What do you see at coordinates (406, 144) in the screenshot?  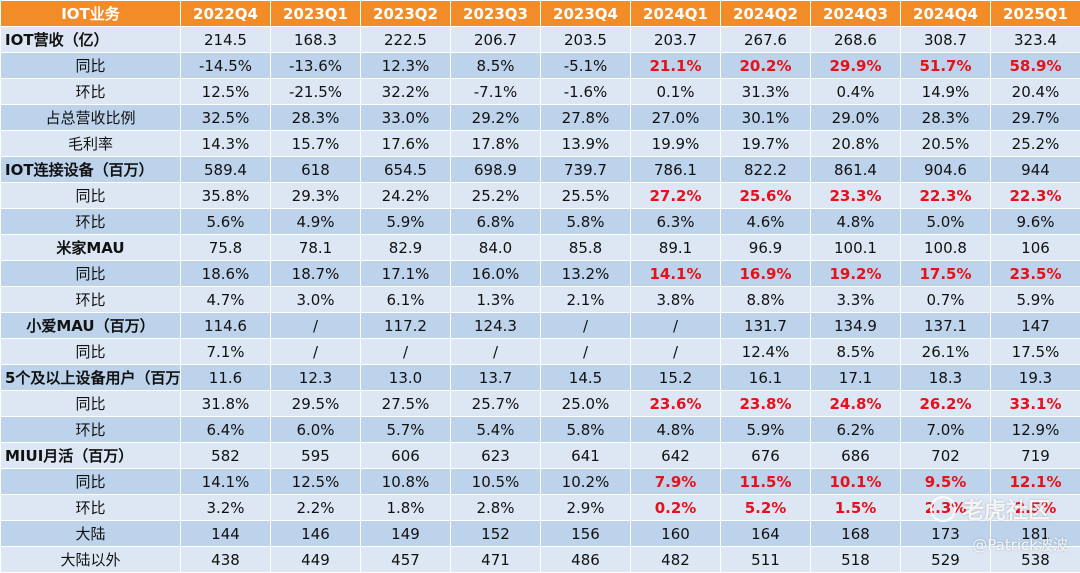 I see `table-cell: 17.6%` at bounding box center [406, 144].